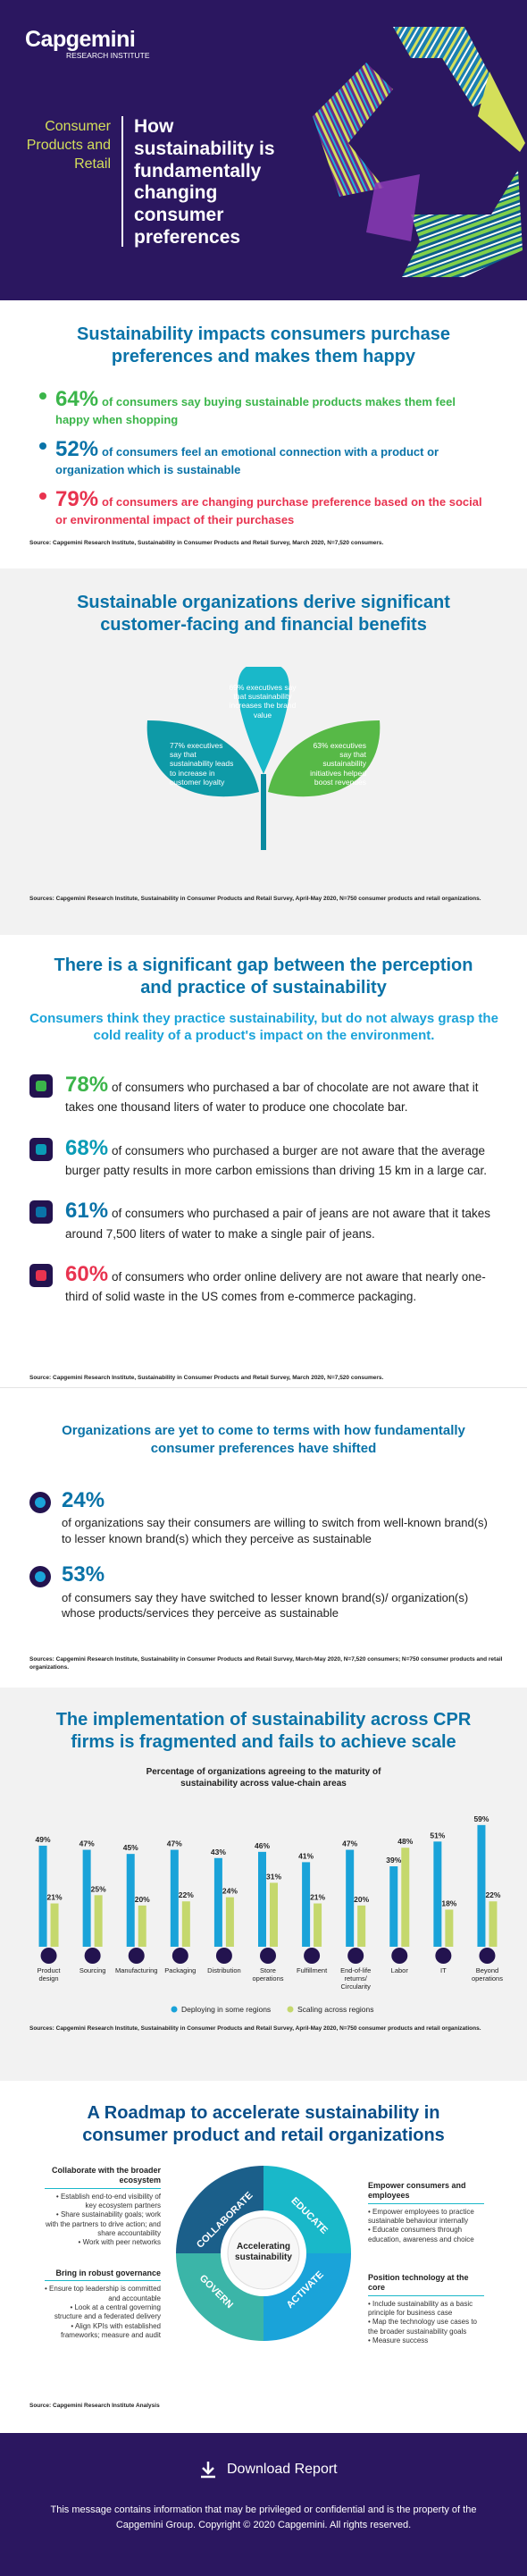 The width and height of the screenshot is (527, 2576). Describe the element at coordinates (273, 1877) in the screenshot. I see `bar-value-label: 31%` at that location.